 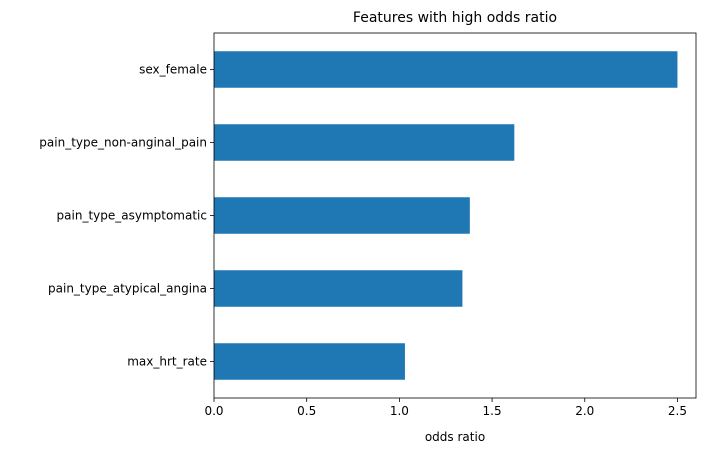 I want to click on bar-pain_type_non-anginal_pain, so click(x=364, y=142).